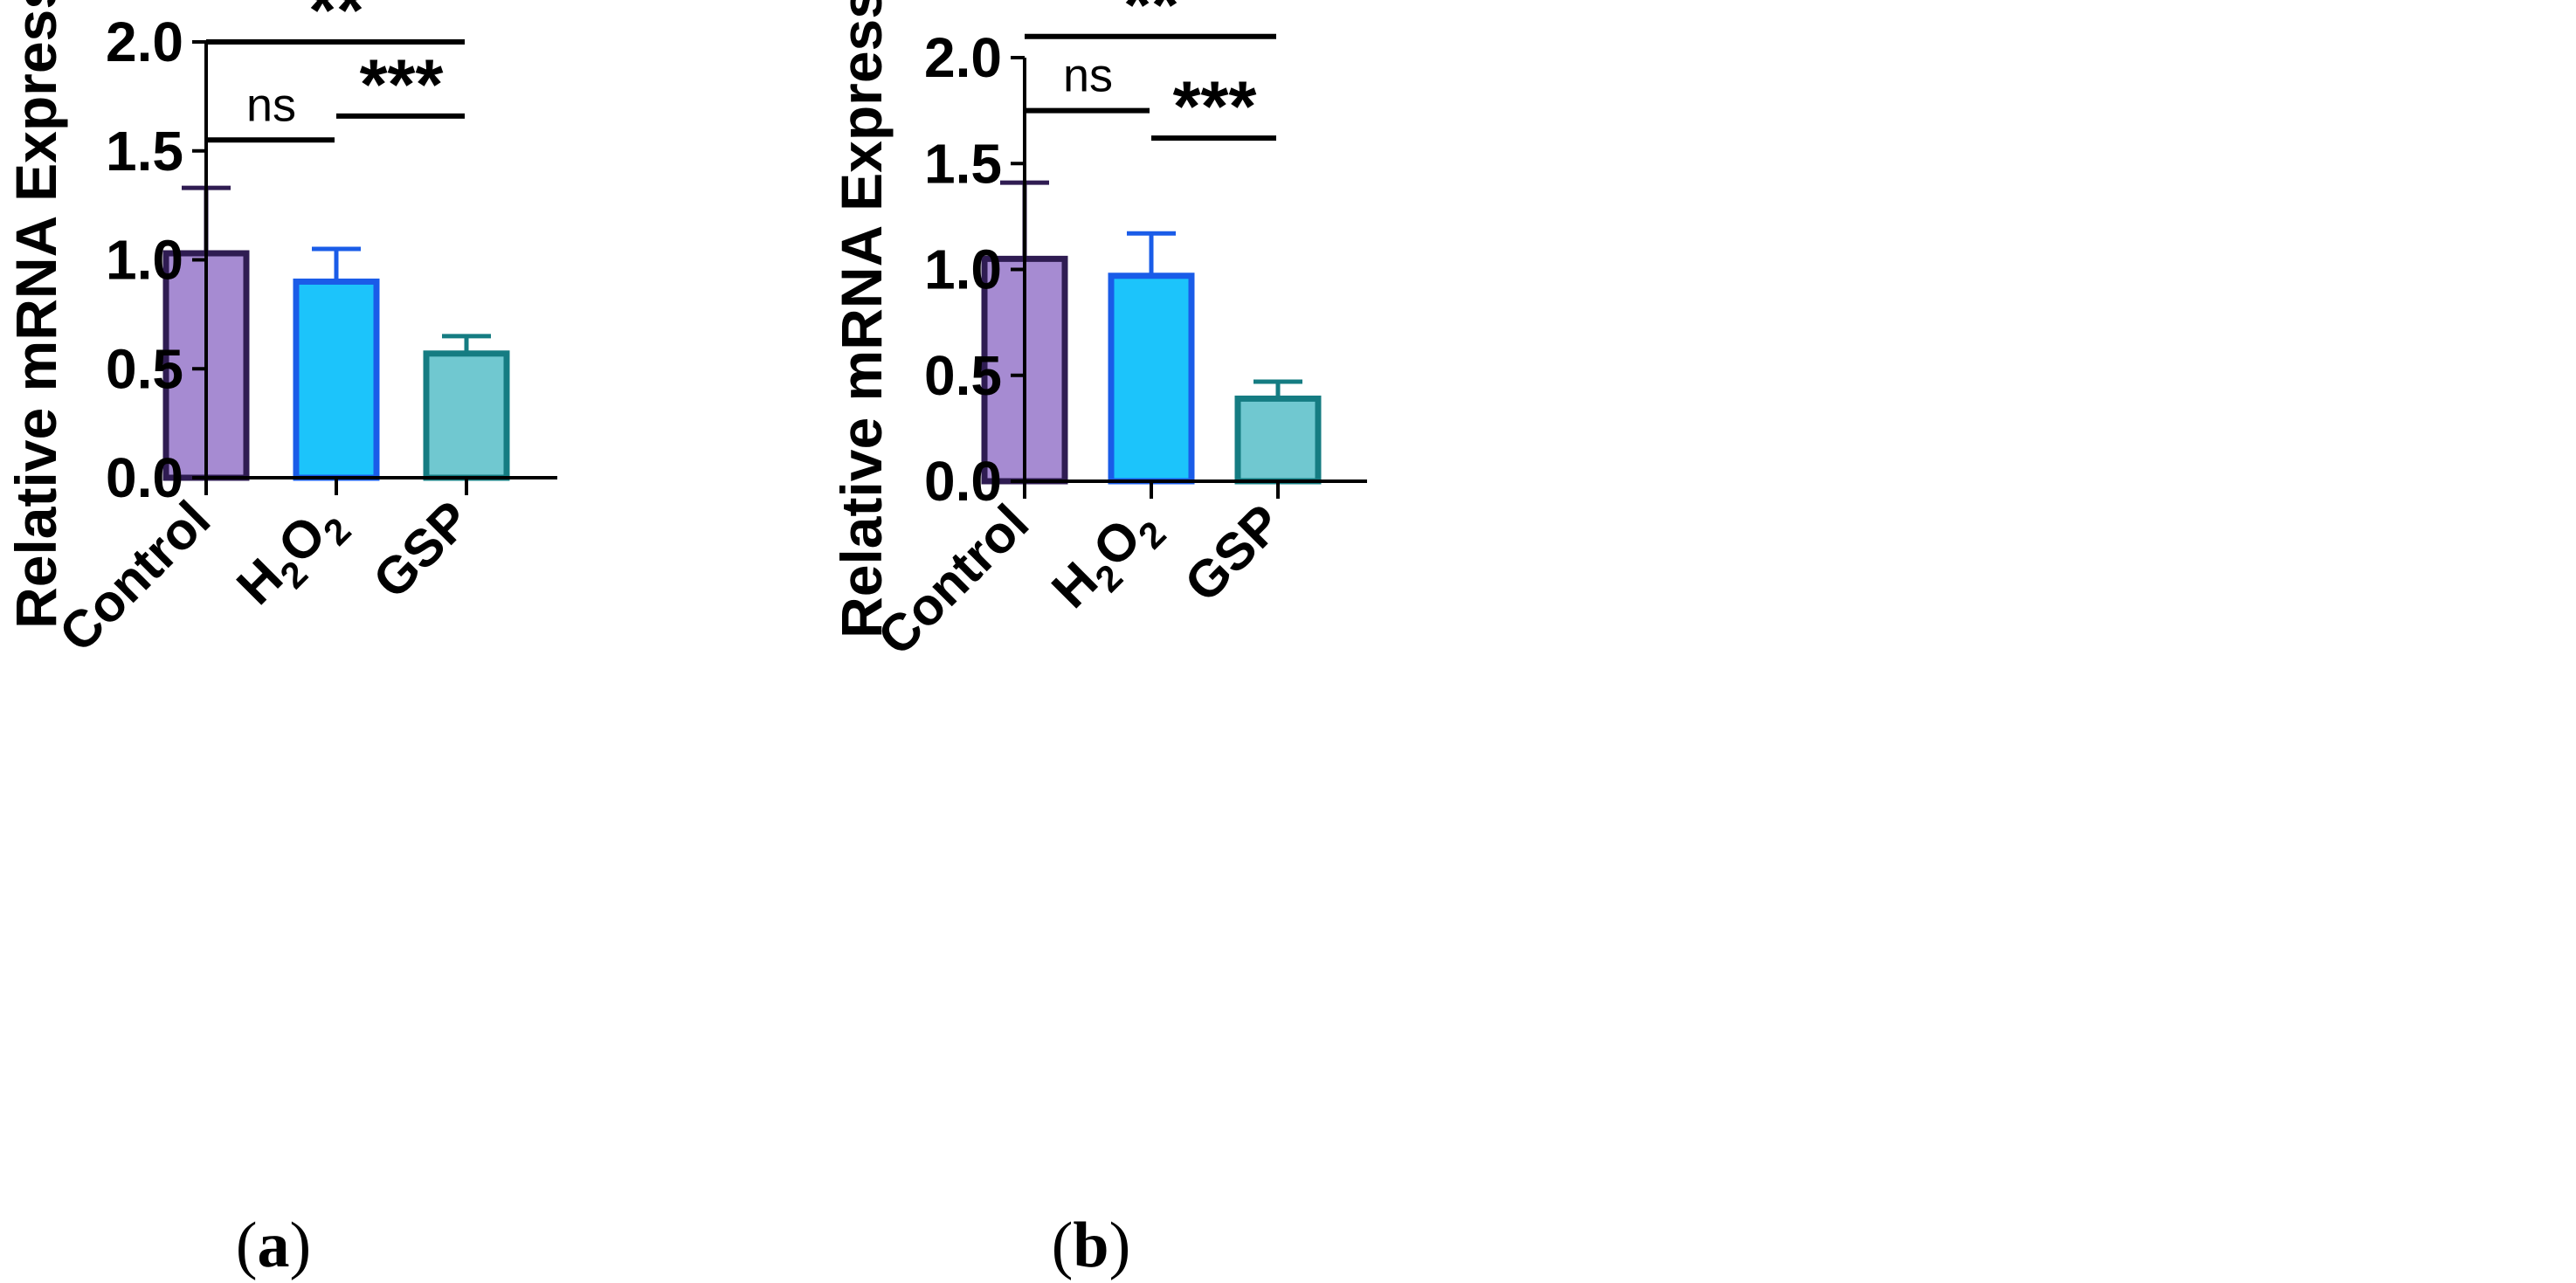 The image size is (2576, 1283). I want to click on x-tick-label-0: Control, so click(134, 576).